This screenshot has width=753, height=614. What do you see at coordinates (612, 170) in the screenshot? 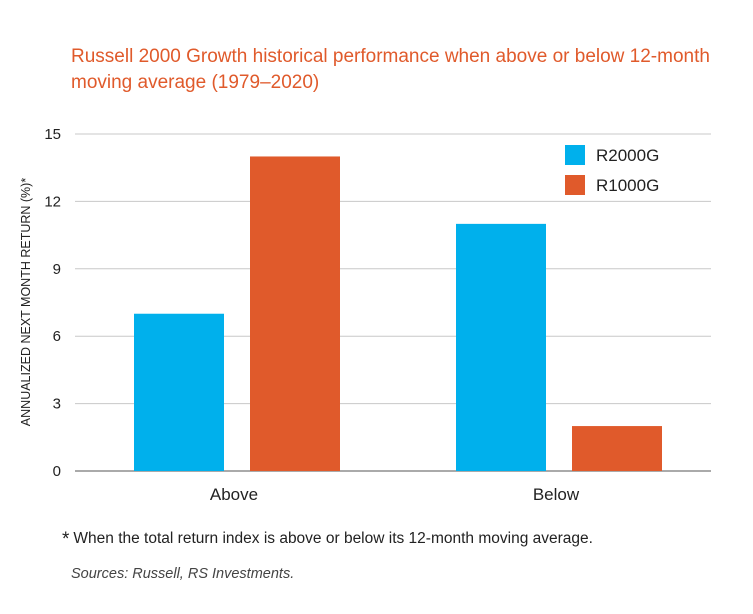
I see `legend: R2000G R1000G` at bounding box center [612, 170].